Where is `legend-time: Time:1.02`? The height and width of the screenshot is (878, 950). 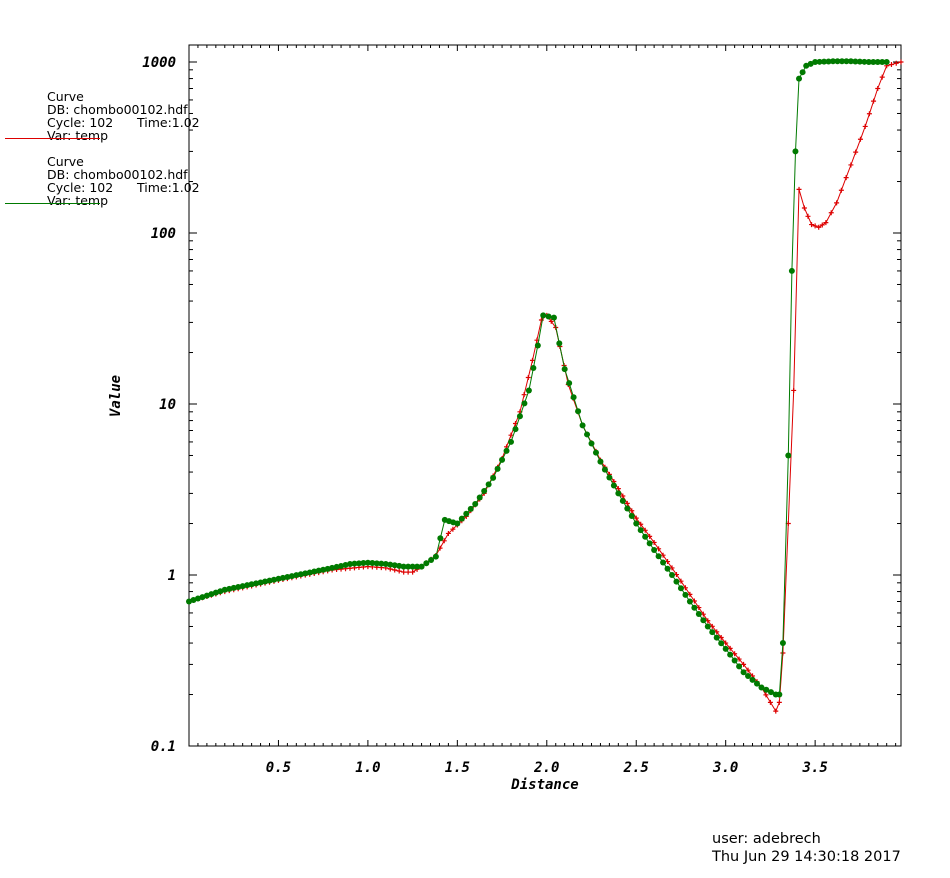
legend-time: Time:1.02 is located at coordinates (168, 187).